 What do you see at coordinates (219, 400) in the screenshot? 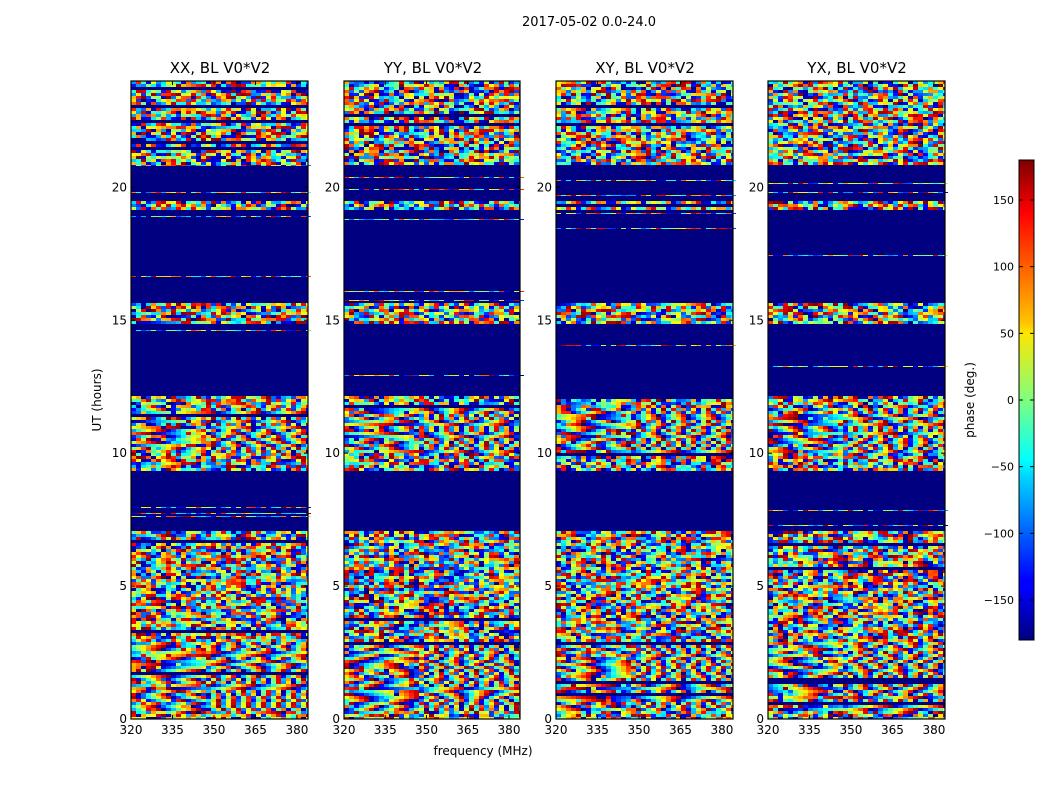
I see `plot-frame` at bounding box center [219, 400].